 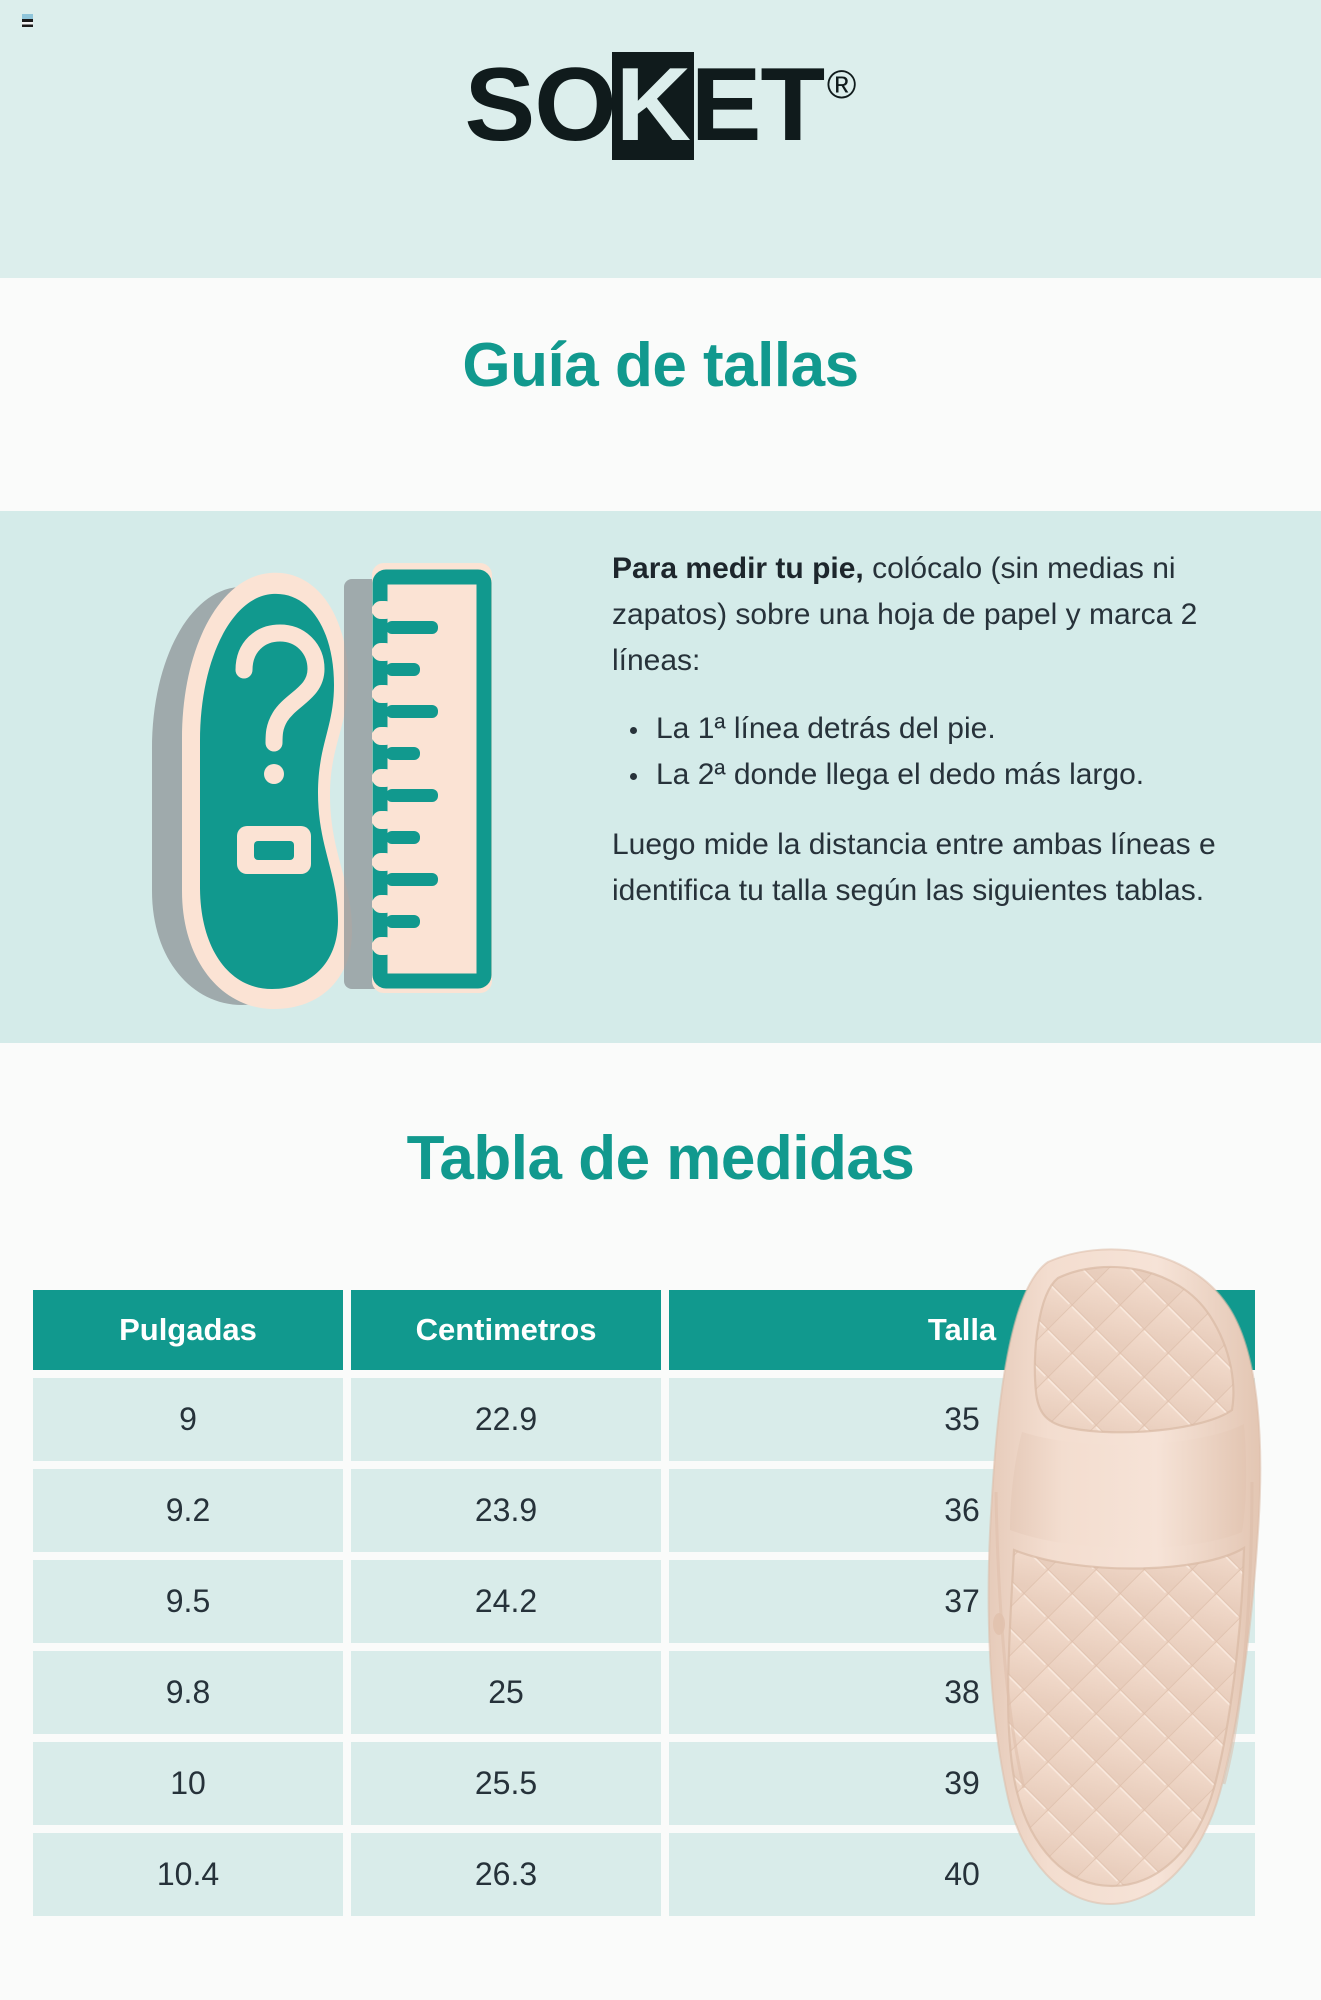 I want to click on cell-pulgadas: 9.2, so click(x=188, y=1510).